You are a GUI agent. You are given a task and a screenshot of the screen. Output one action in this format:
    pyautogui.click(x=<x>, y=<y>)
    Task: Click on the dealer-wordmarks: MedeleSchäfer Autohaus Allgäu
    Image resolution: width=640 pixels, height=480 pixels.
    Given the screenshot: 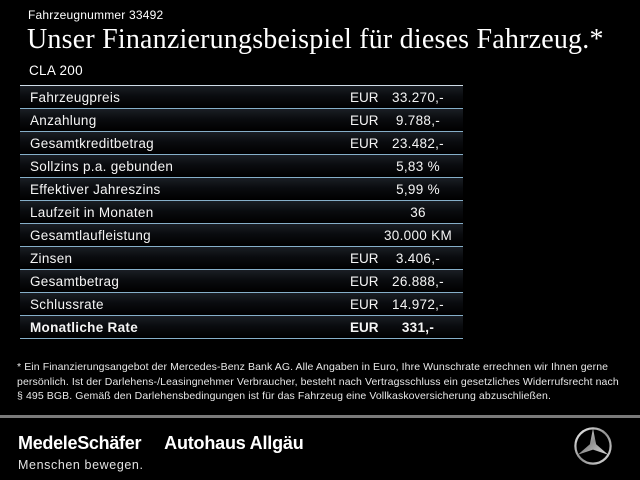 What is the action you would take?
    pyautogui.click(x=161, y=443)
    